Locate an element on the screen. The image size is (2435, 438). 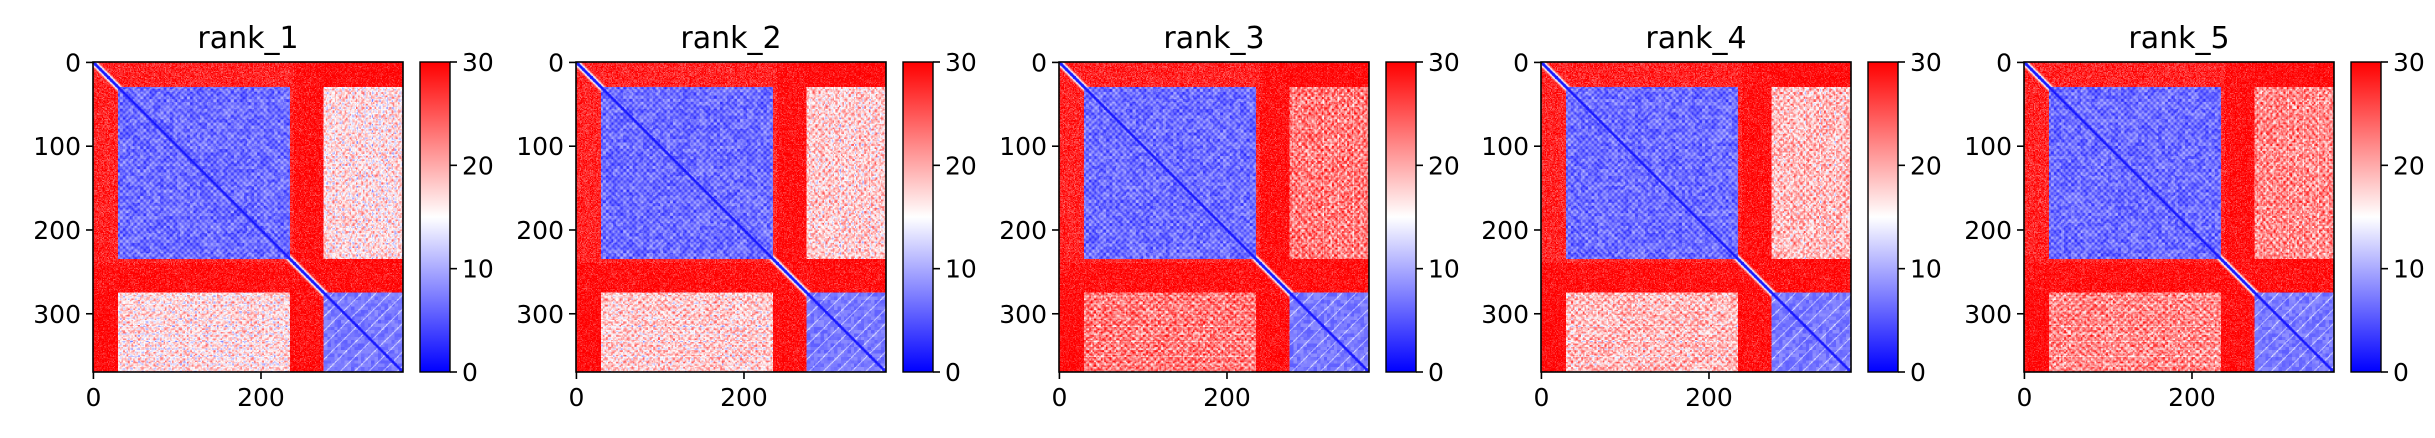
panel-title: rank_1 is located at coordinates (247, 38).